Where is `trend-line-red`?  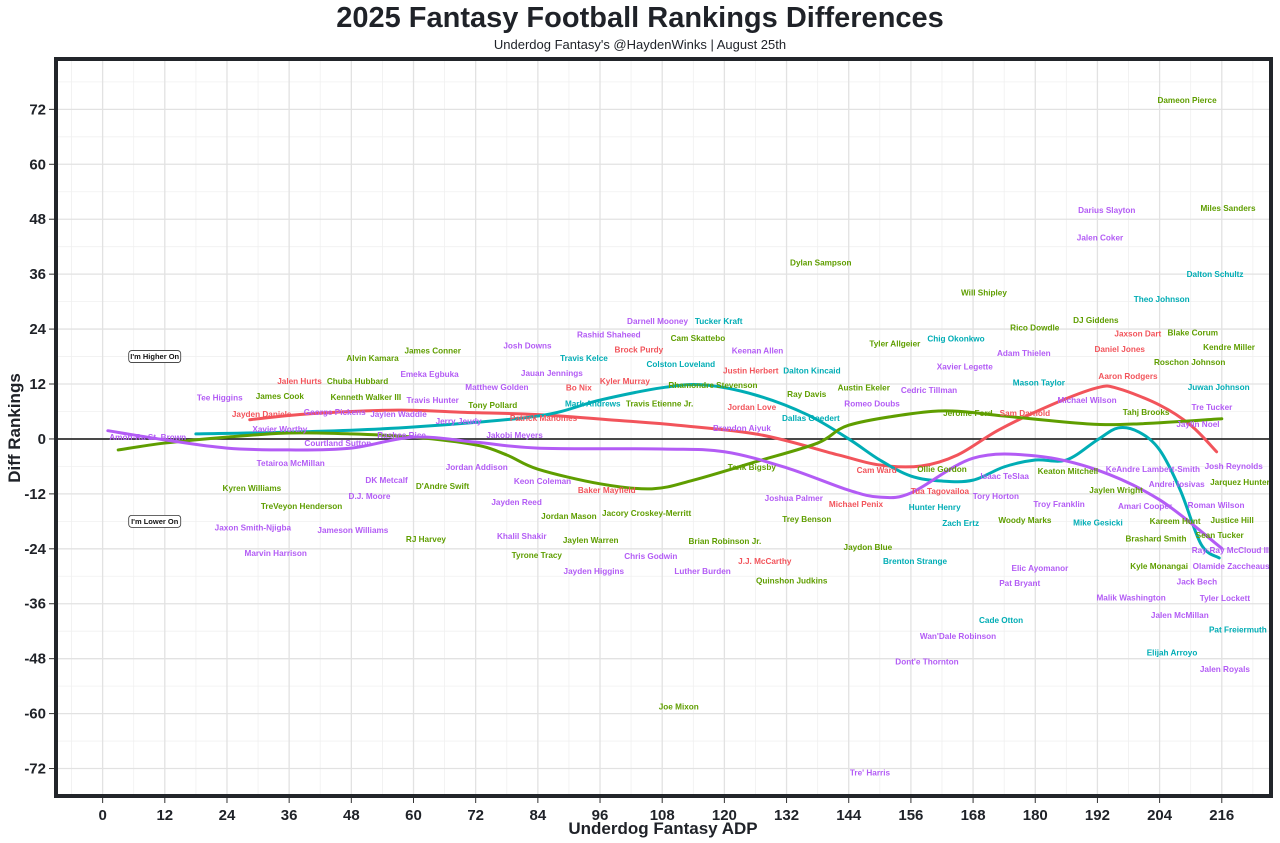
trend-line-red is located at coordinates (733, 426).